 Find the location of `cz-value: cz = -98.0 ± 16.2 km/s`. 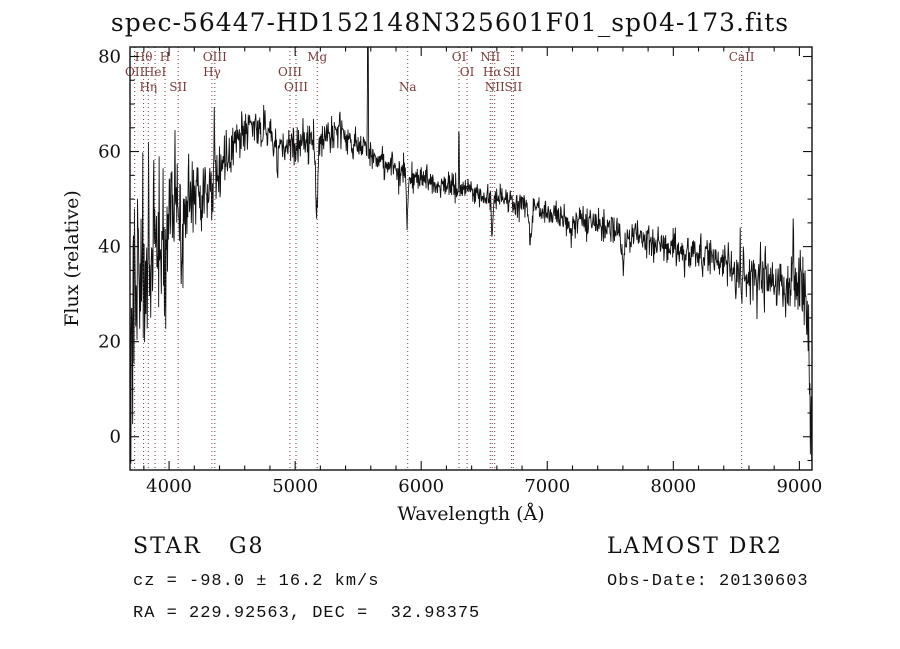

cz-value: cz = -98.0 ± 16.2 km/s is located at coordinates (256, 581).